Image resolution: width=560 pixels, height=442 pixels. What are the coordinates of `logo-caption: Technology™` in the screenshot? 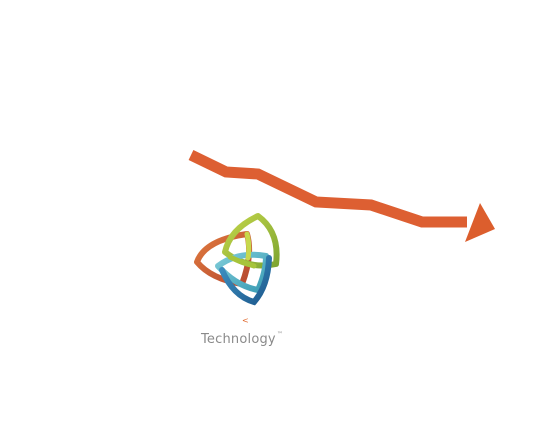 It's located at (242, 339).